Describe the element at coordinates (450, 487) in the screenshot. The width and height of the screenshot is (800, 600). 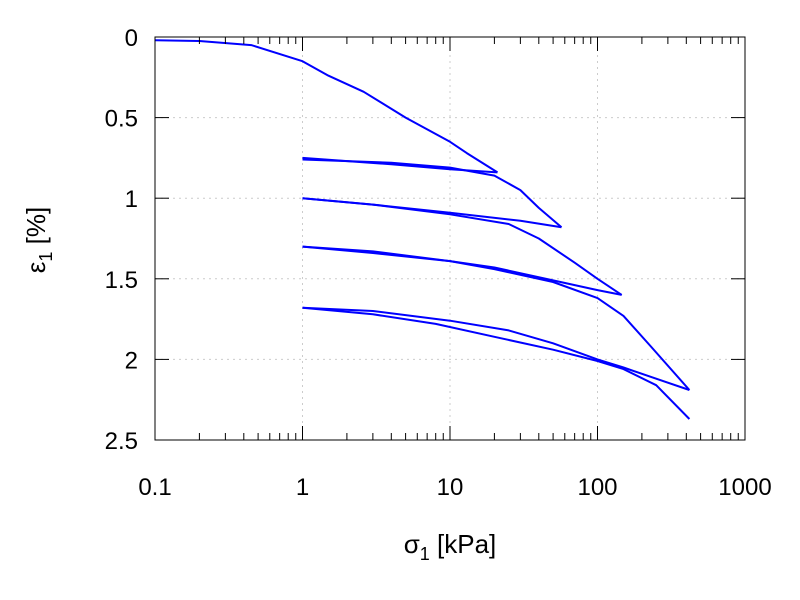
I see `x-tick-label: 10` at that location.